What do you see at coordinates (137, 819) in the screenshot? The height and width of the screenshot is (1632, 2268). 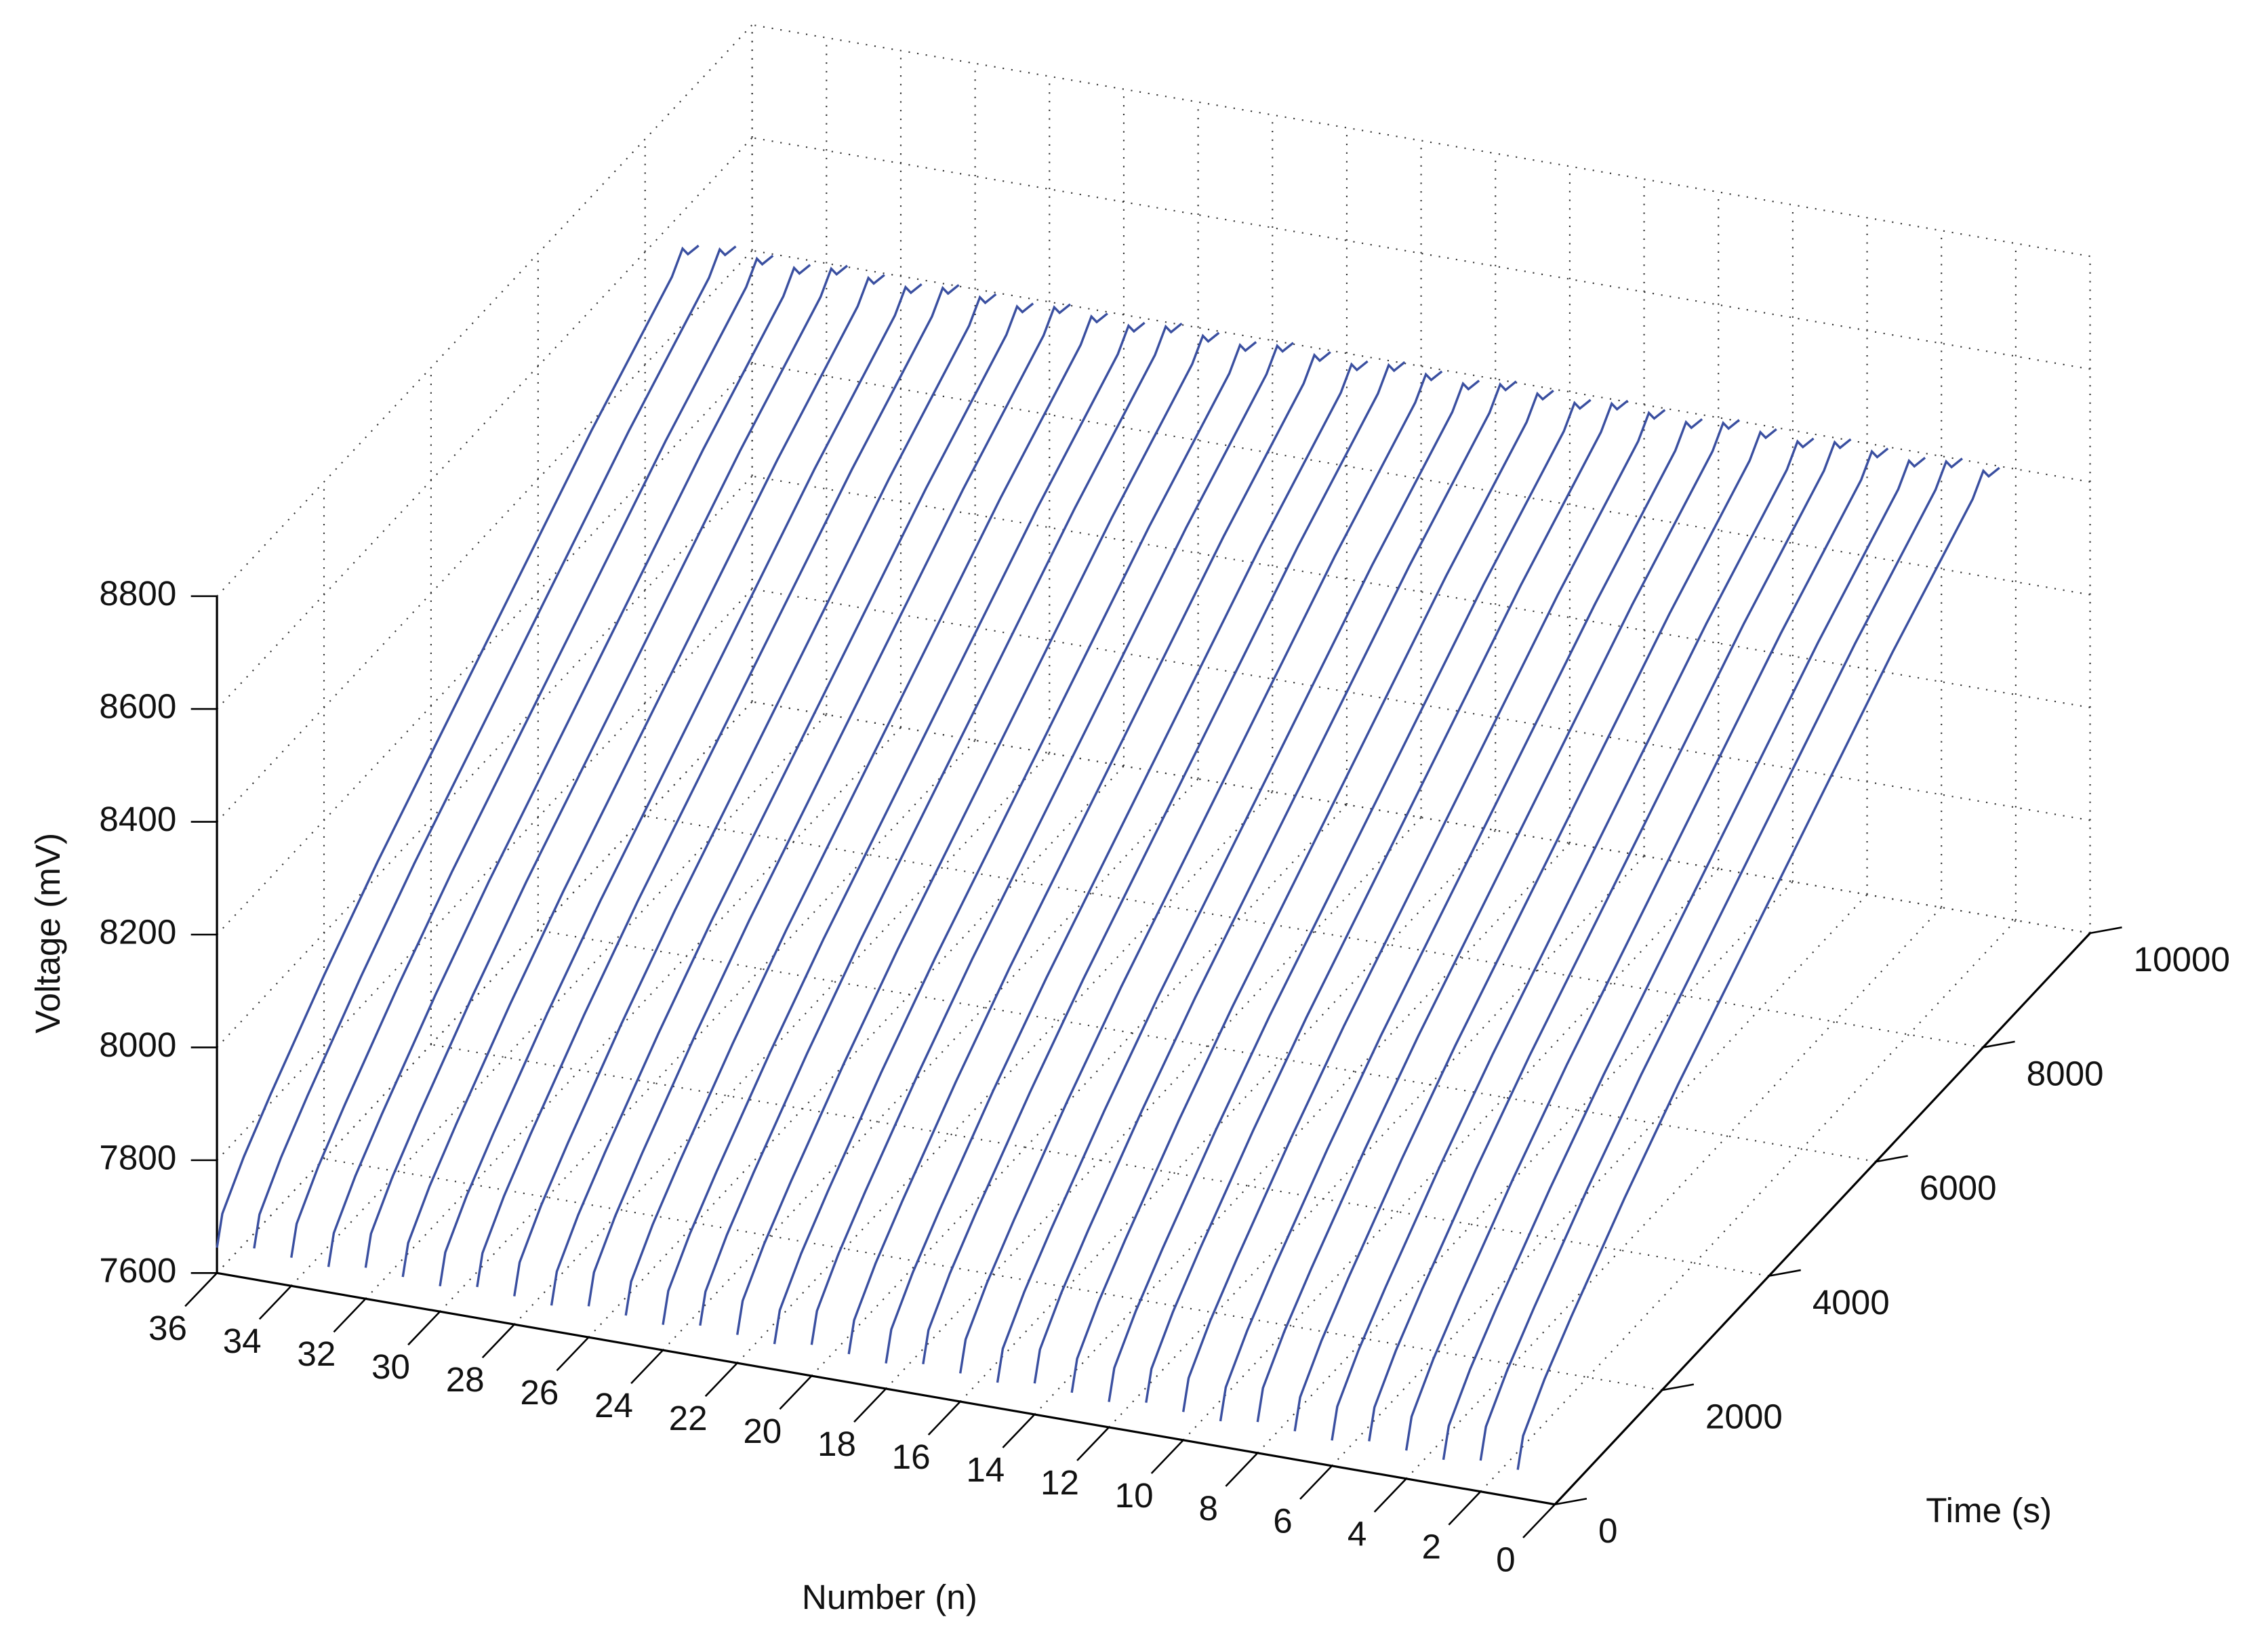 I see `y-tick-label: 8400` at bounding box center [137, 819].